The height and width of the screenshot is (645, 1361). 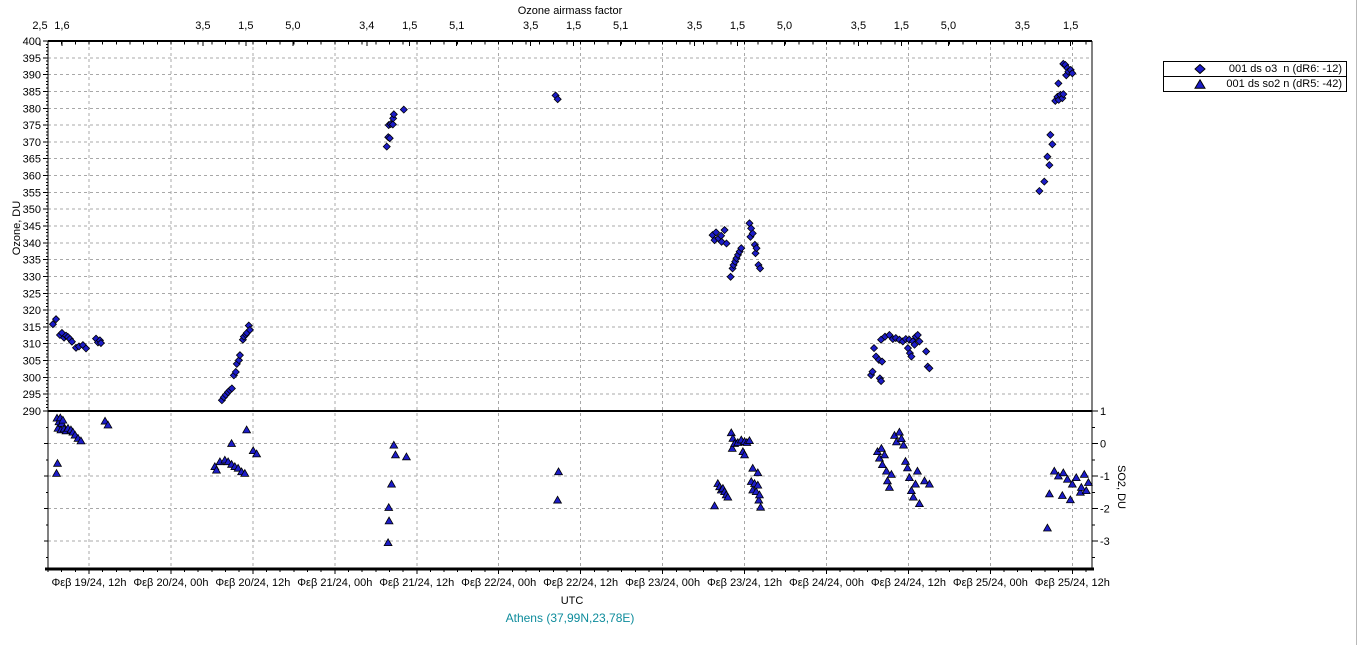 I want to click on svg-text: 1, so click(x=1103, y=412).